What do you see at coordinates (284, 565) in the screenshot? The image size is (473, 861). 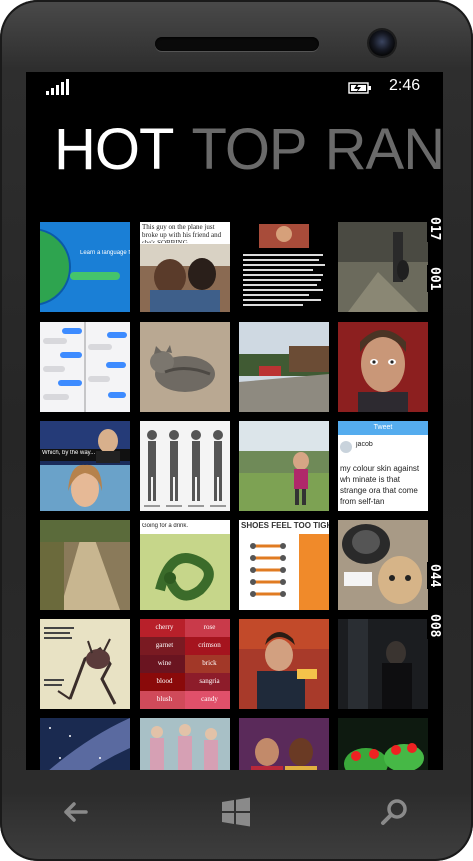 I see `tile-shoelaces: SHOES FEEL TOO TIGHT` at bounding box center [284, 565].